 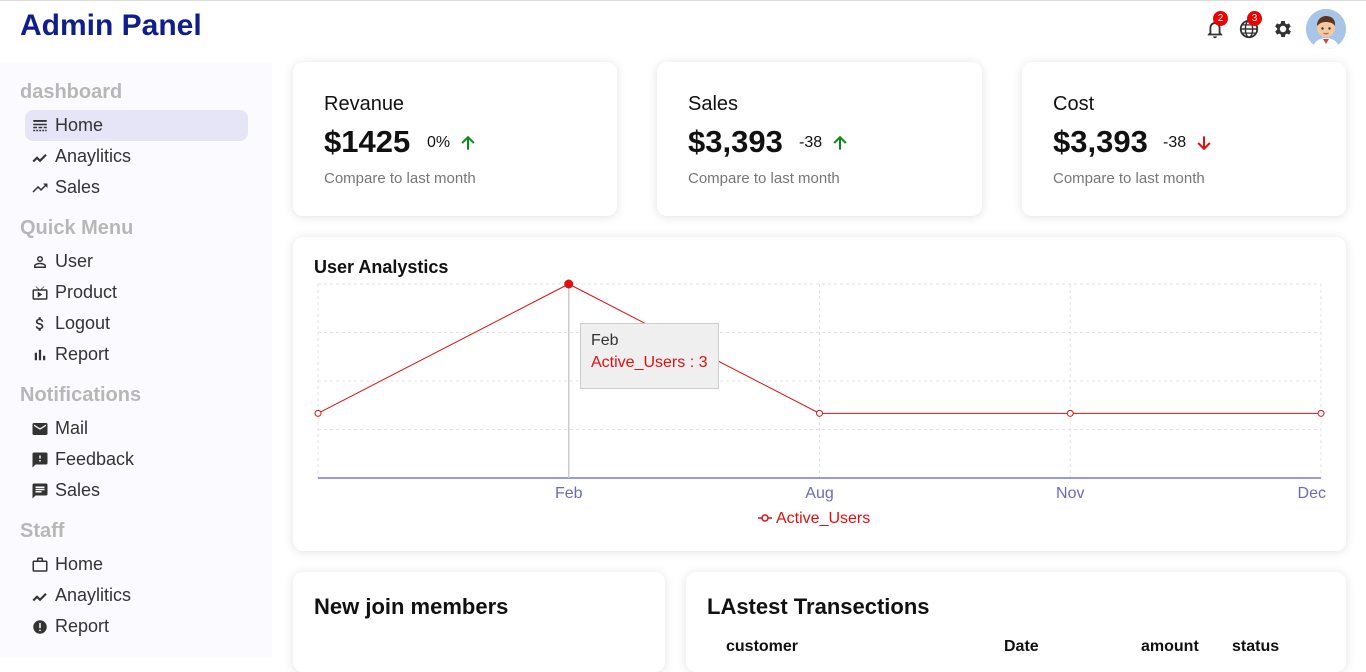 I want to click on chat-icon, so click(x=40, y=490).